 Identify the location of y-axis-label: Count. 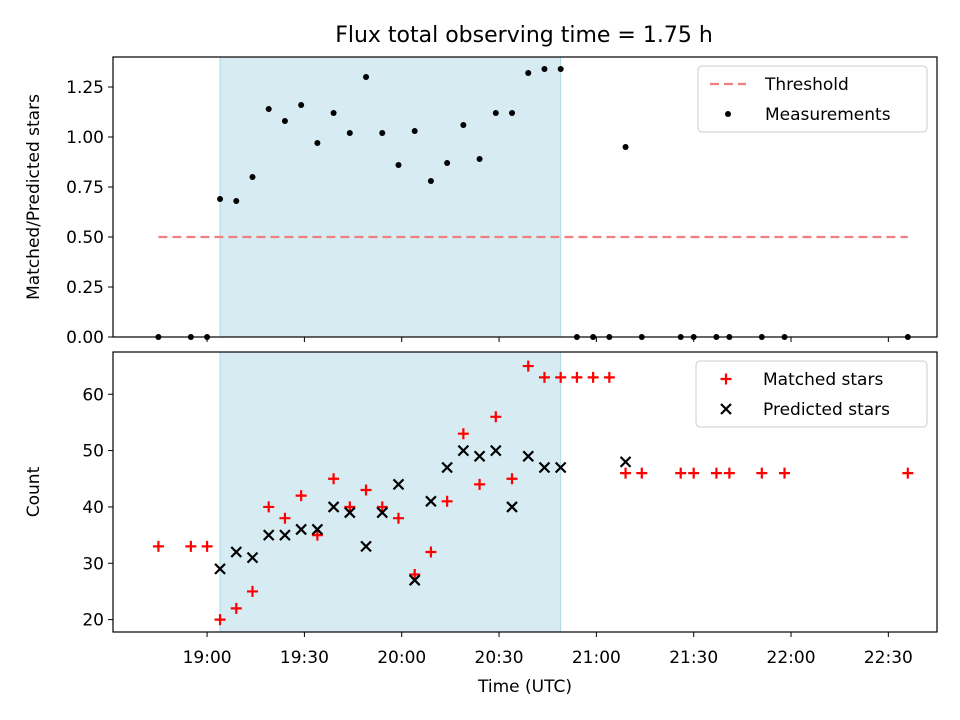
(34, 491).